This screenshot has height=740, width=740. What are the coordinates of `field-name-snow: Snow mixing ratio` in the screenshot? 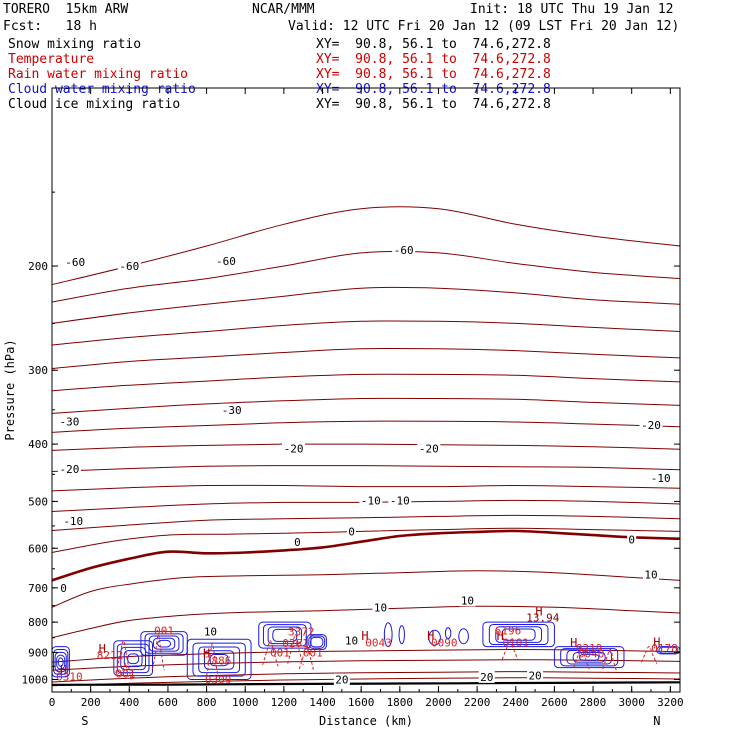 It's located at (75, 44).